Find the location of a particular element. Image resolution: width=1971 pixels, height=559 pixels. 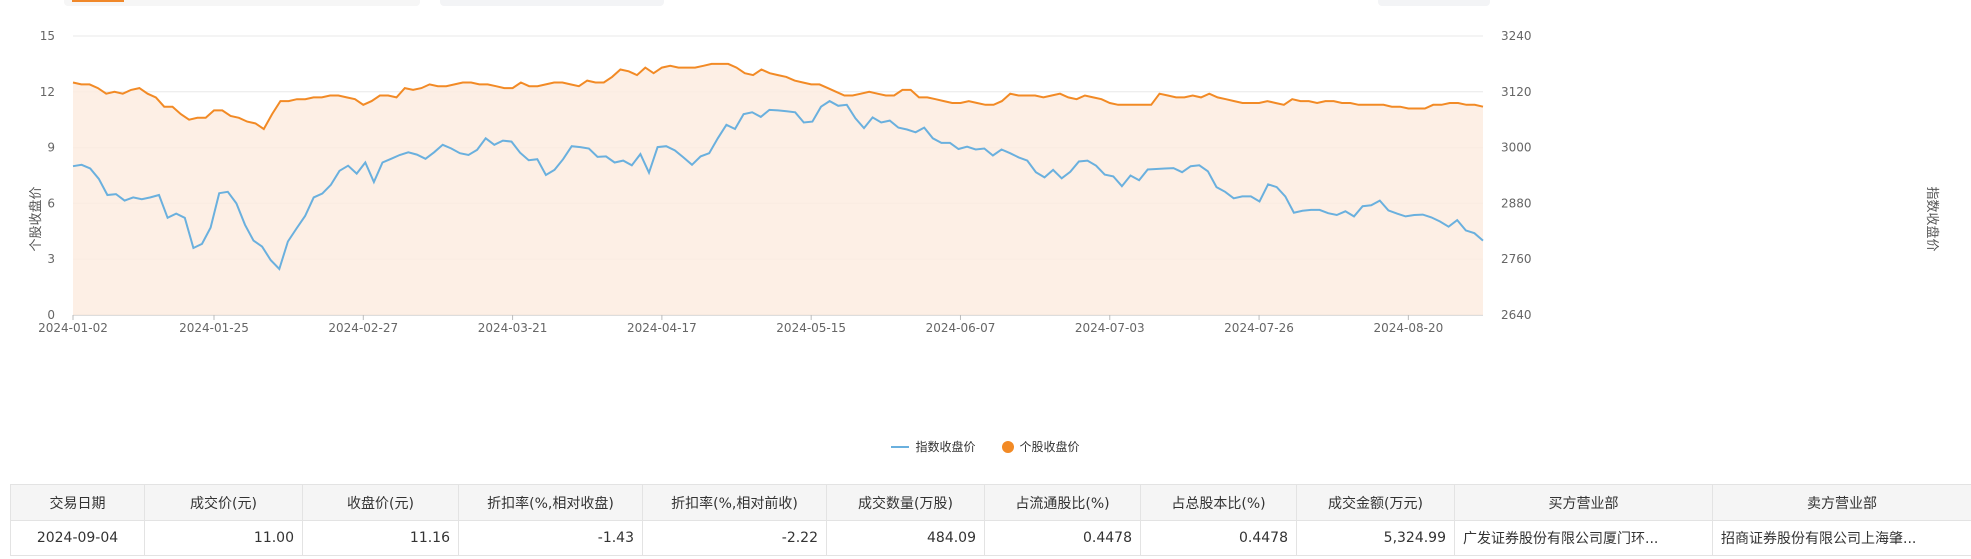

left-axis-ticks: 0 3 6 9 12 15 is located at coordinates (47, 175).